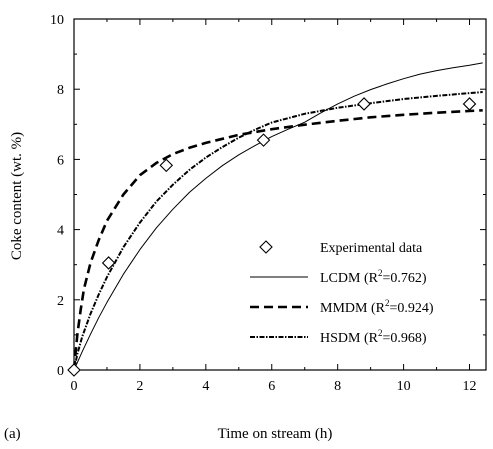 Image resolution: width=493 pixels, height=449 pixels. Describe the element at coordinates (337, 386) in the screenshot. I see `x-tick-label: 8` at that location.